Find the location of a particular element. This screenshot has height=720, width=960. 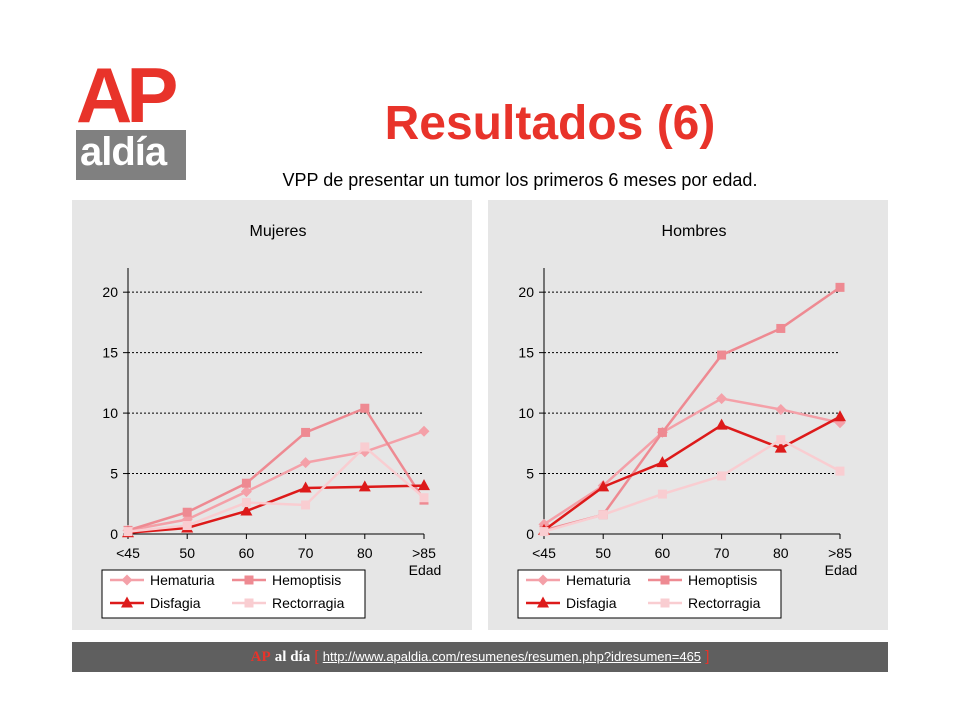

footer-brand-aldia: al día is located at coordinates (292, 657).